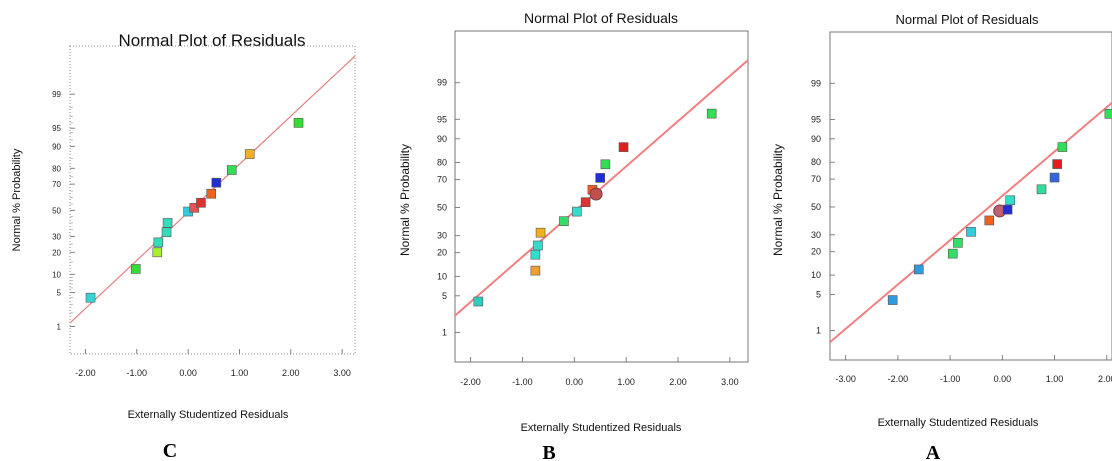 The image size is (1112, 461). Describe the element at coordinates (548, 451) in the screenshot. I see `panel-letter: B` at that location.